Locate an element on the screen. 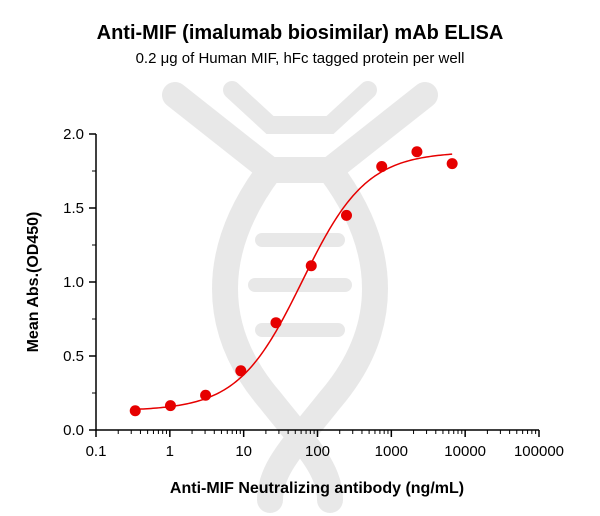  y-tick-label: 2.0 is located at coordinates (73, 134).